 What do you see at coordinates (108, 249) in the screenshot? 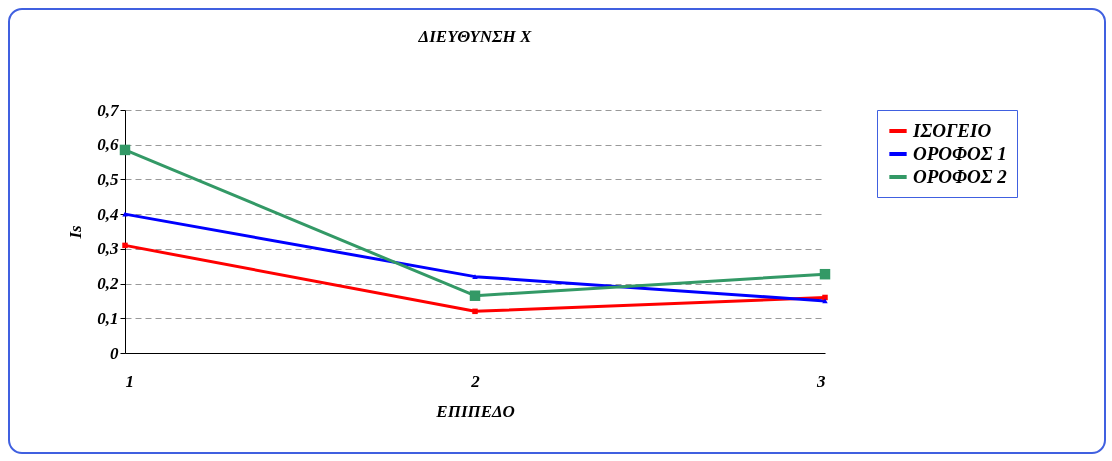
I see `y-tick-label: 0,3` at bounding box center [108, 249].